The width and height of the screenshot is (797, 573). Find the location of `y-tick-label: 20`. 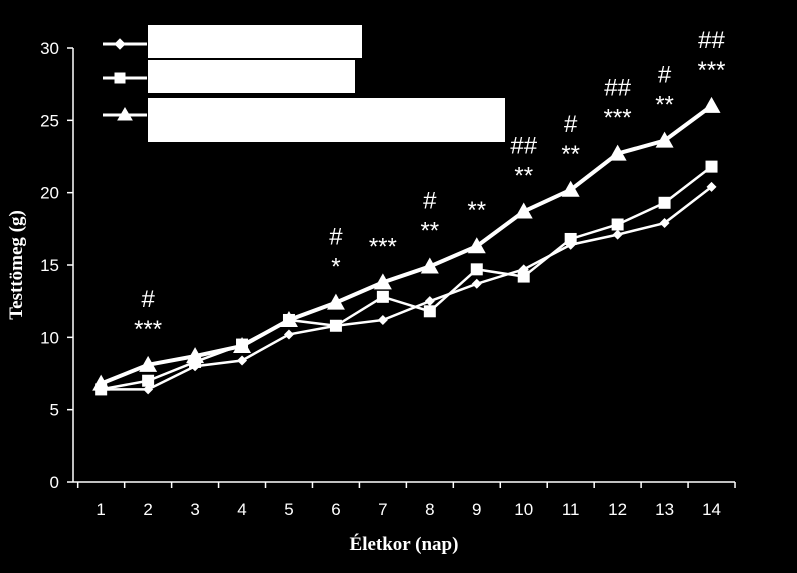

y-tick-label: 20 is located at coordinates (49, 193).